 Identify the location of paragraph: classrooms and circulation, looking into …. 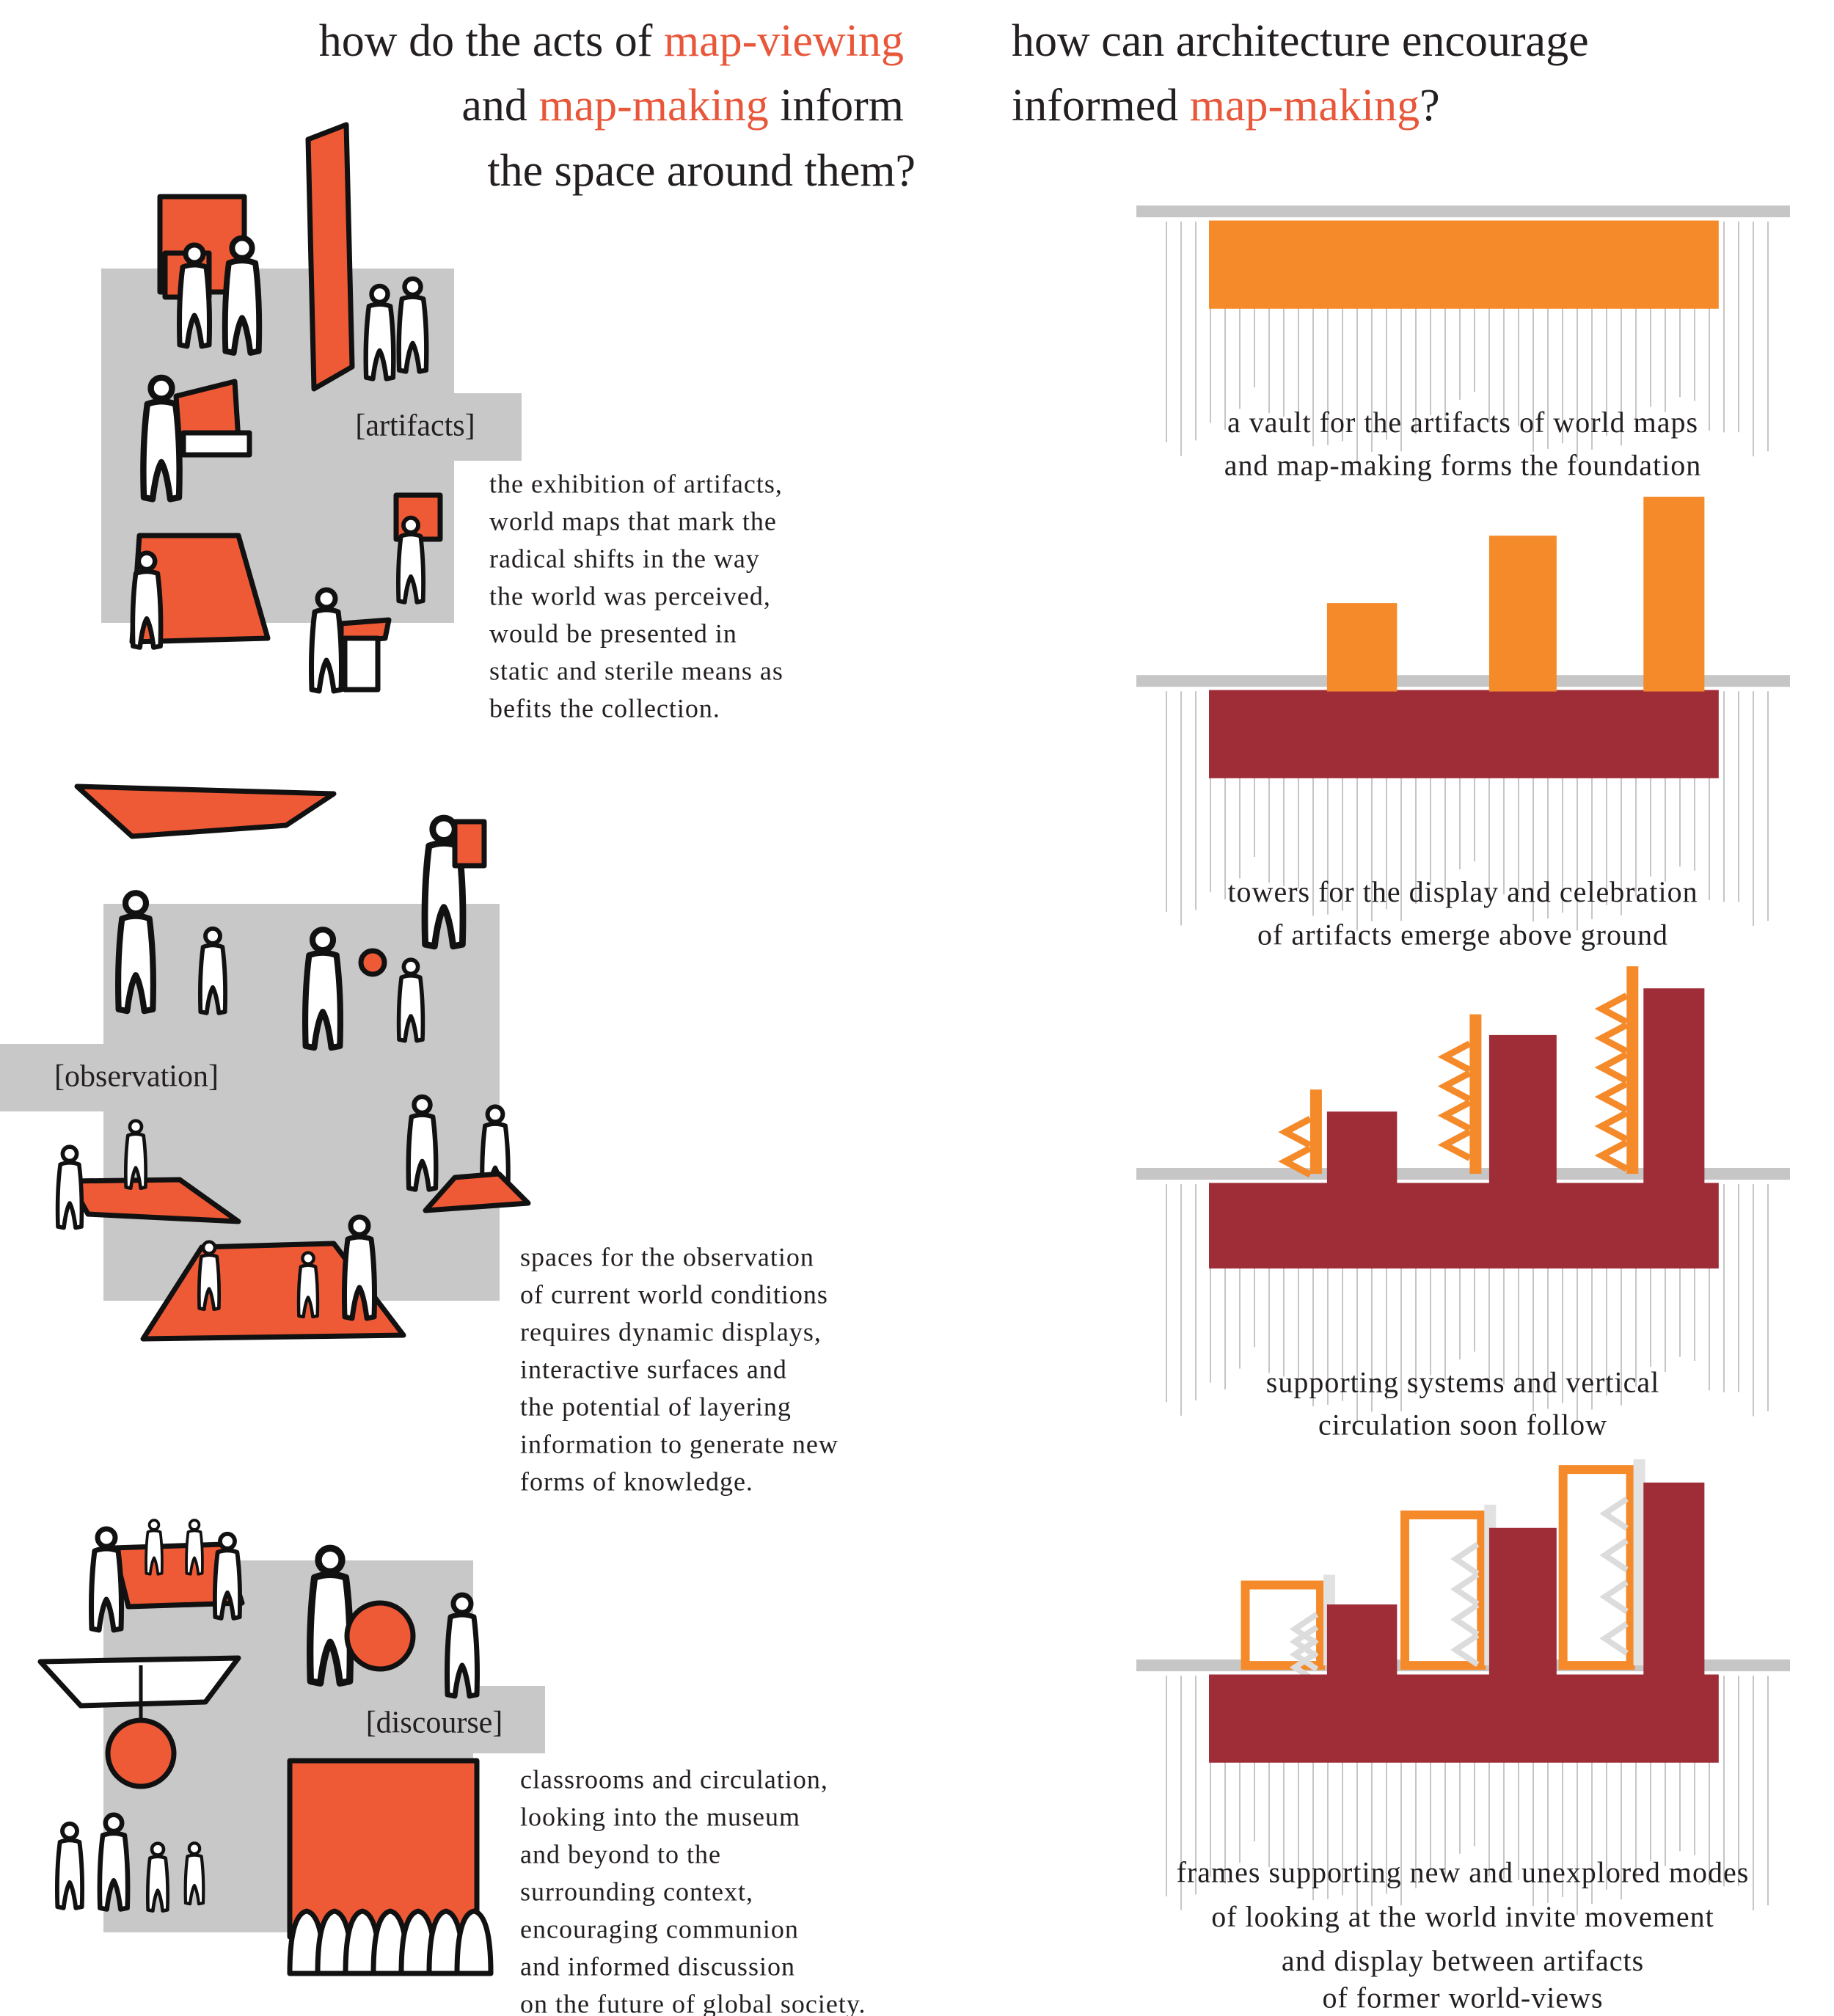
(693, 1890).